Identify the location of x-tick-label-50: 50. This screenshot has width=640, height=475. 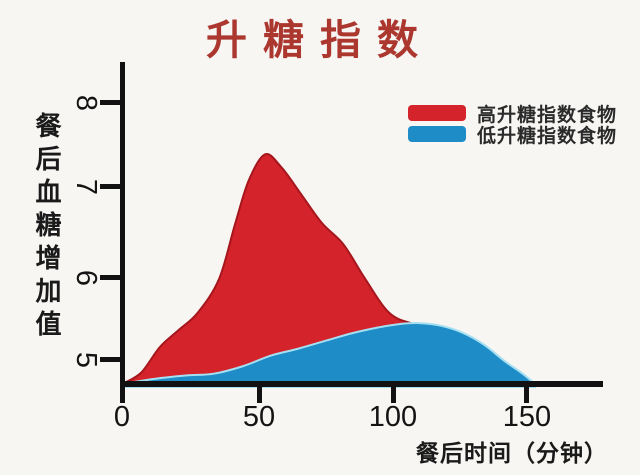
(259, 417).